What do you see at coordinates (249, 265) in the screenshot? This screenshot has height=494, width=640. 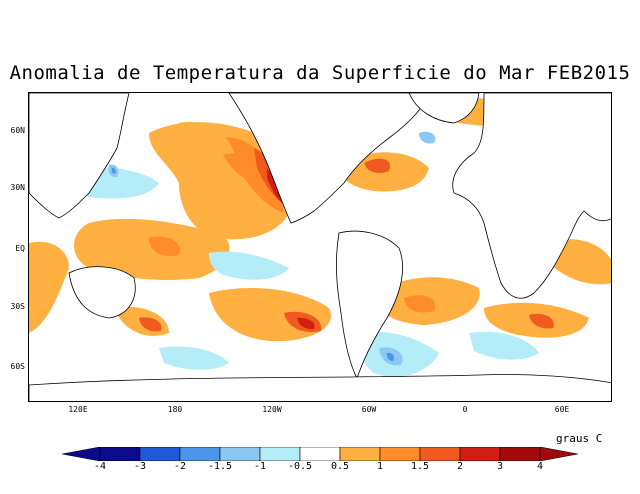 I see `east-pacific-cool` at bounding box center [249, 265].